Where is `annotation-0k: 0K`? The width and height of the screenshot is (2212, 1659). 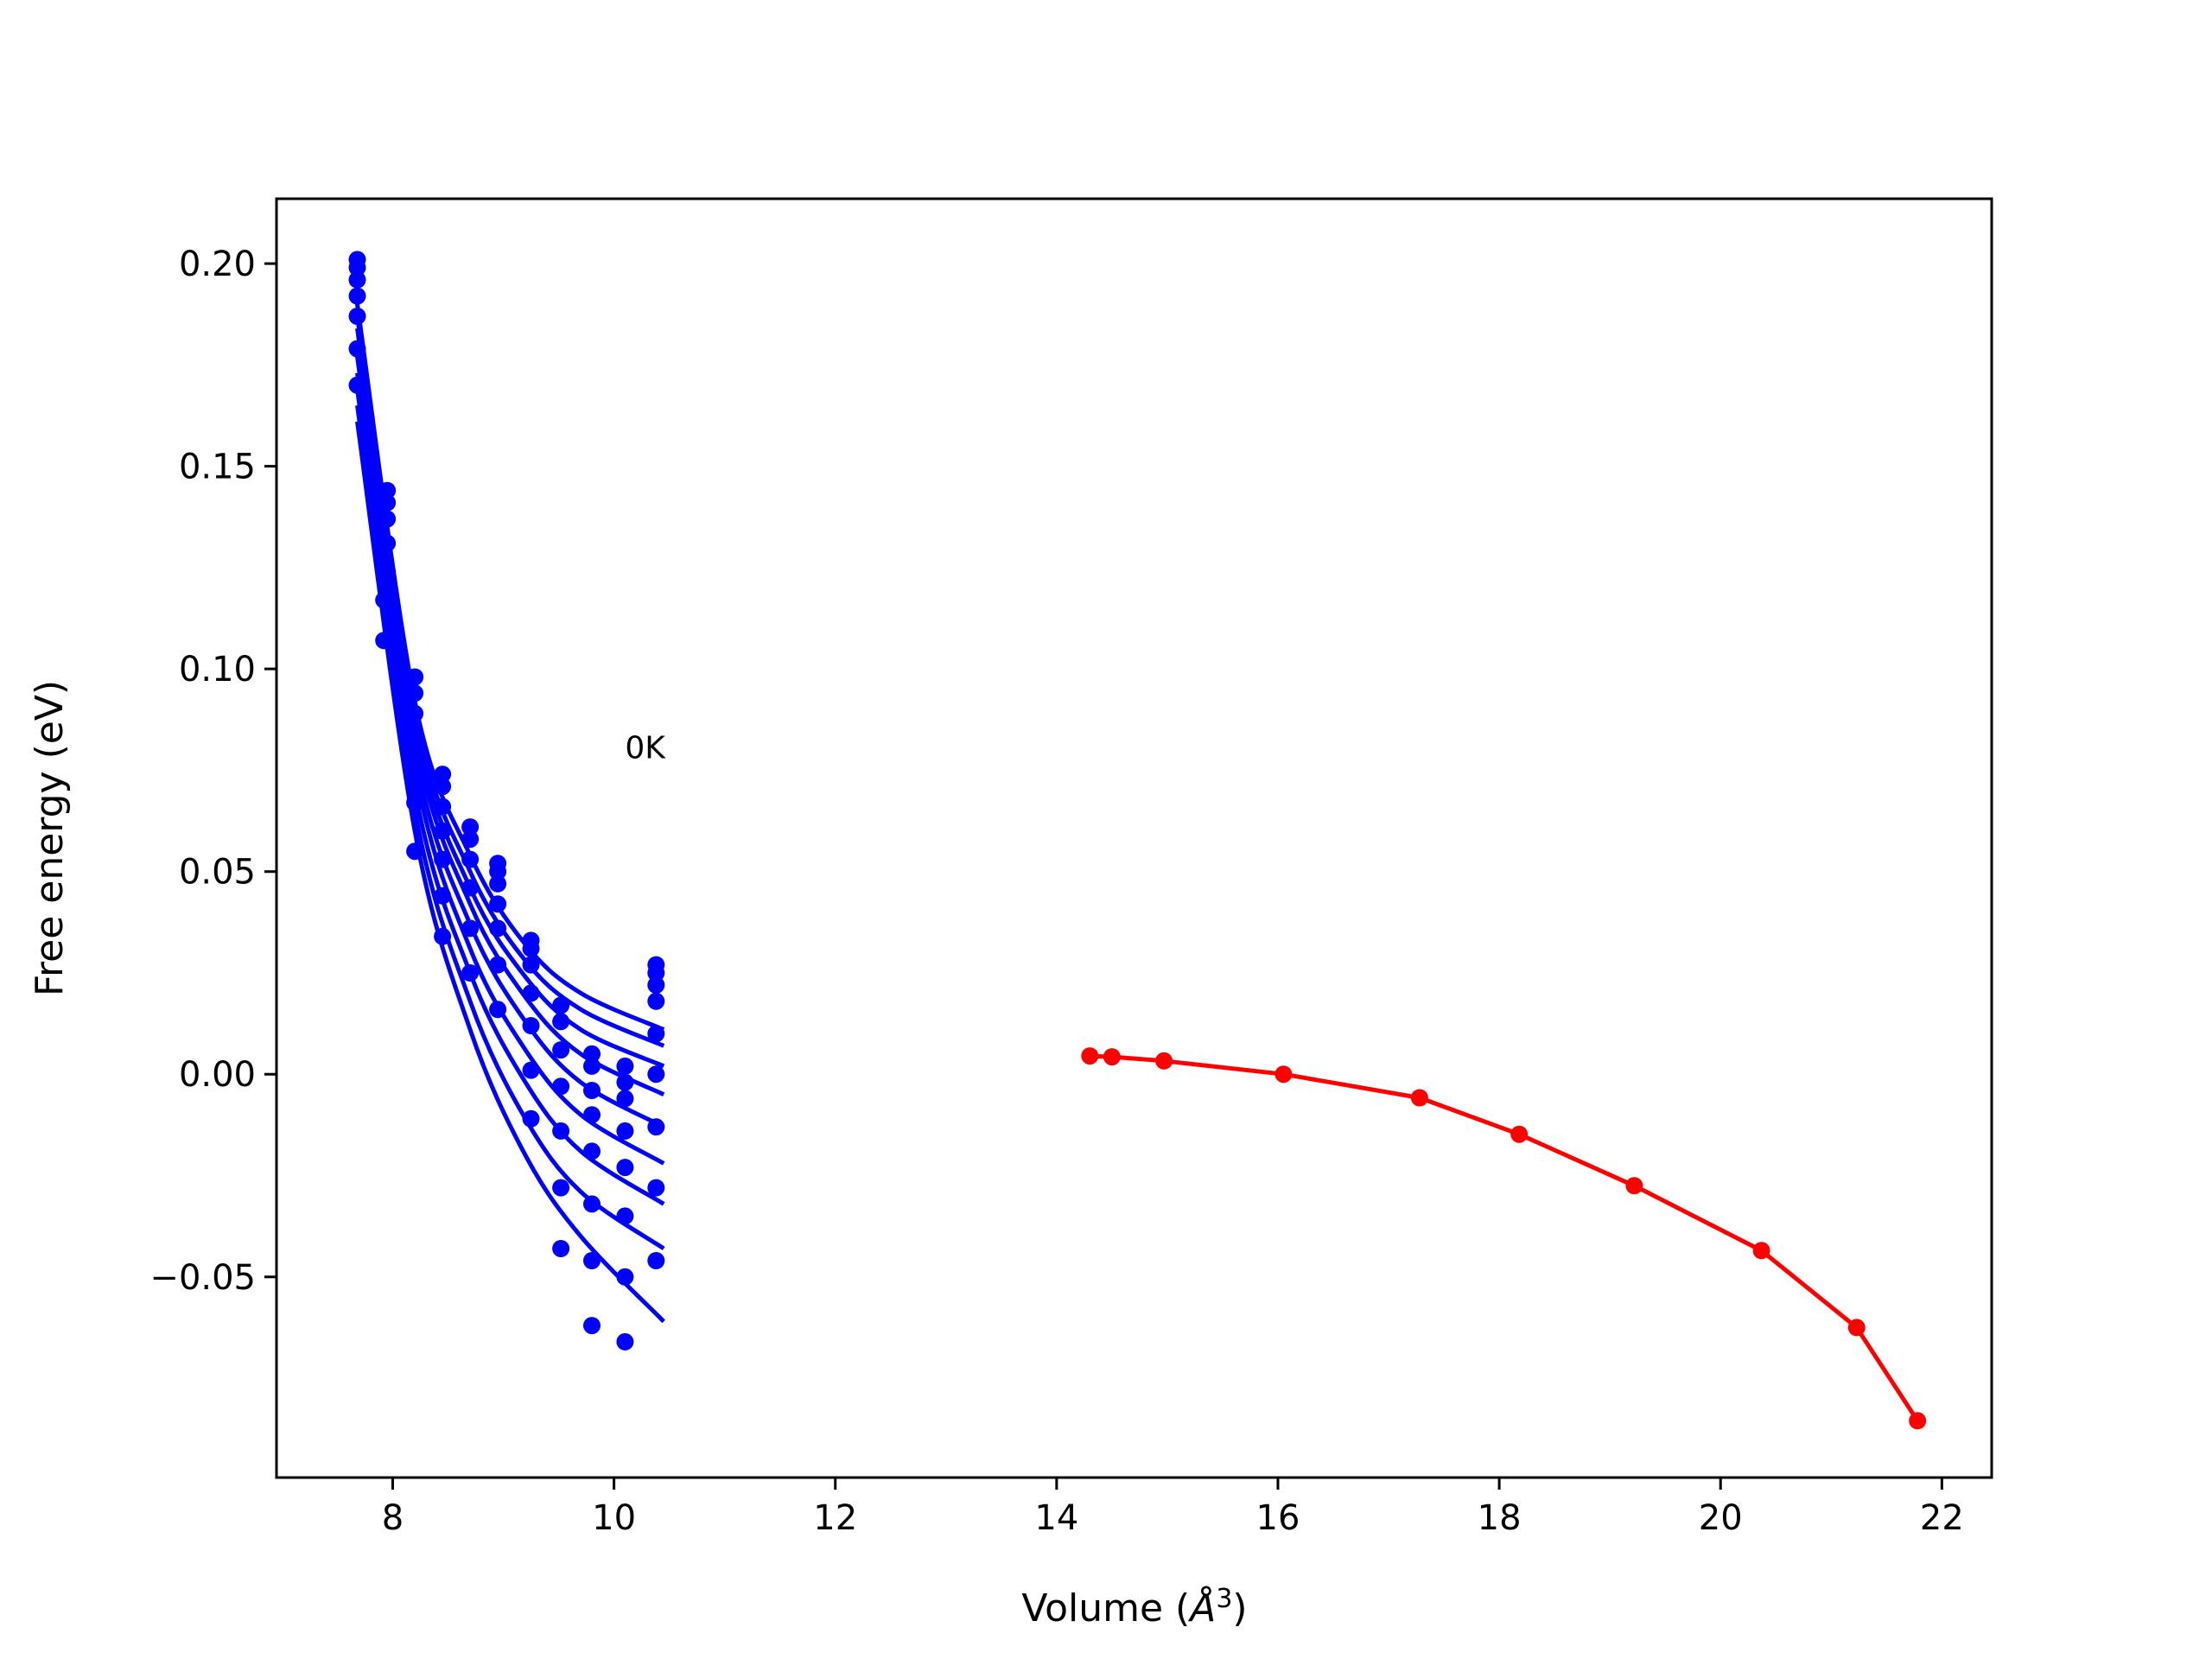 annotation-0k: 0K is located at coordinates (645, 748).